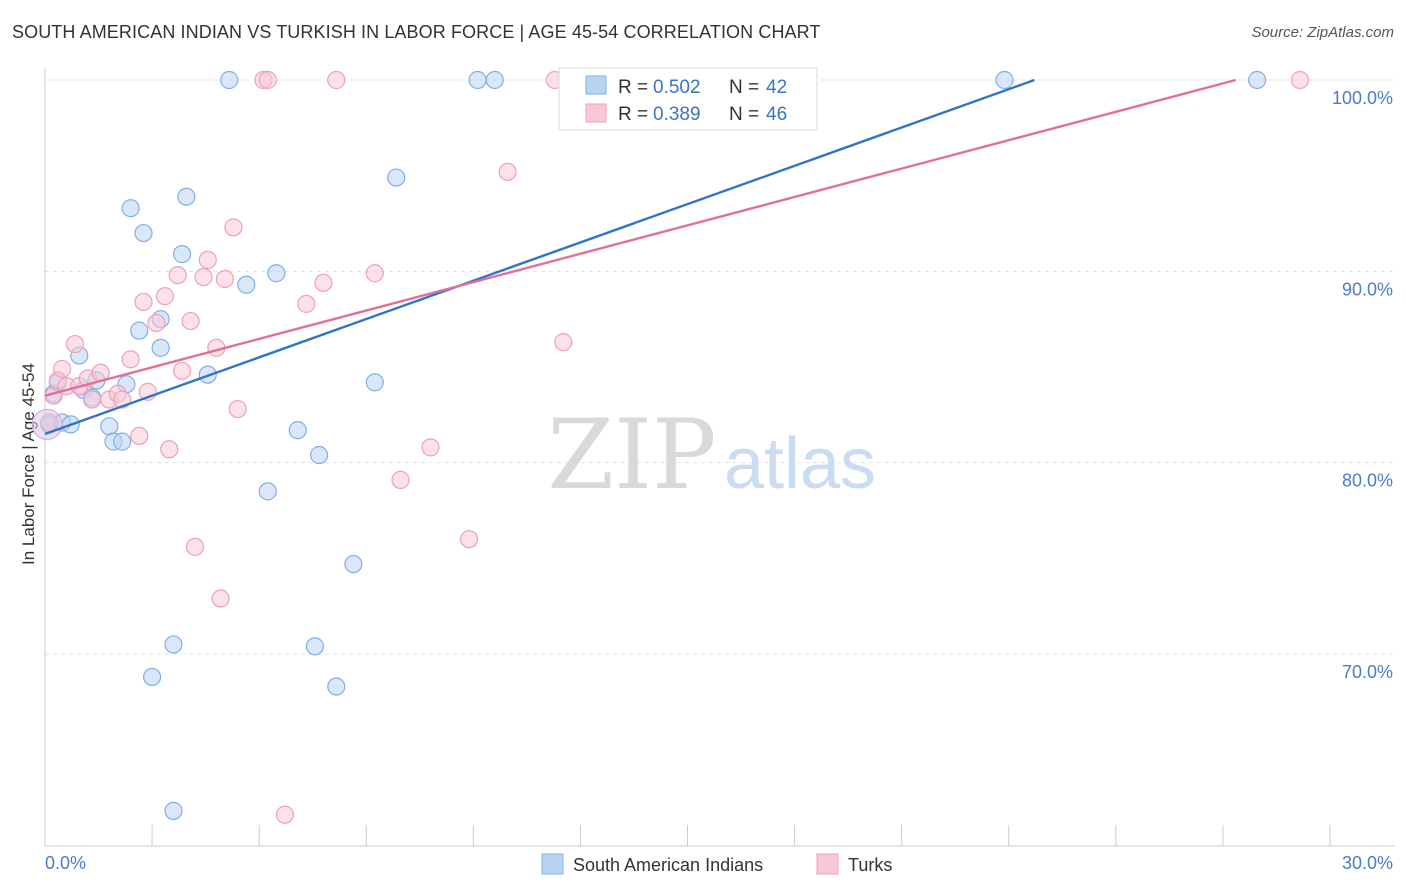 This screenshot has height=892, width=1406. Describe the element at coordinates (47, 424) in the screenshot. I see `cluster-point` at that location.